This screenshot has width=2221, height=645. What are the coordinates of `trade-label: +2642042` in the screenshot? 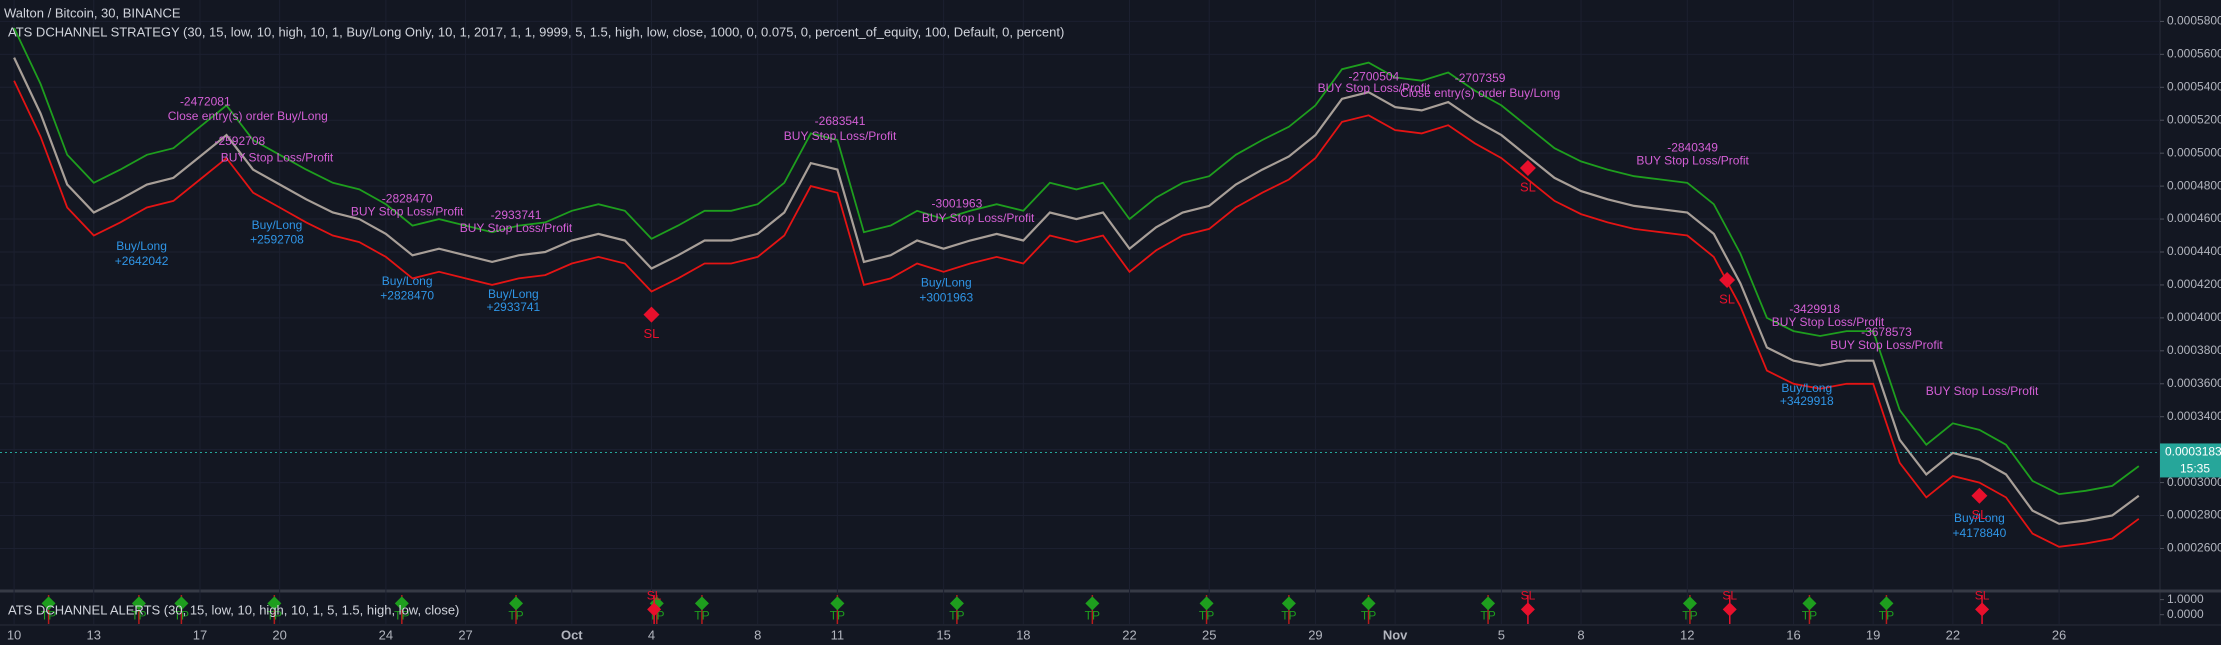 It's located at (142, 261).